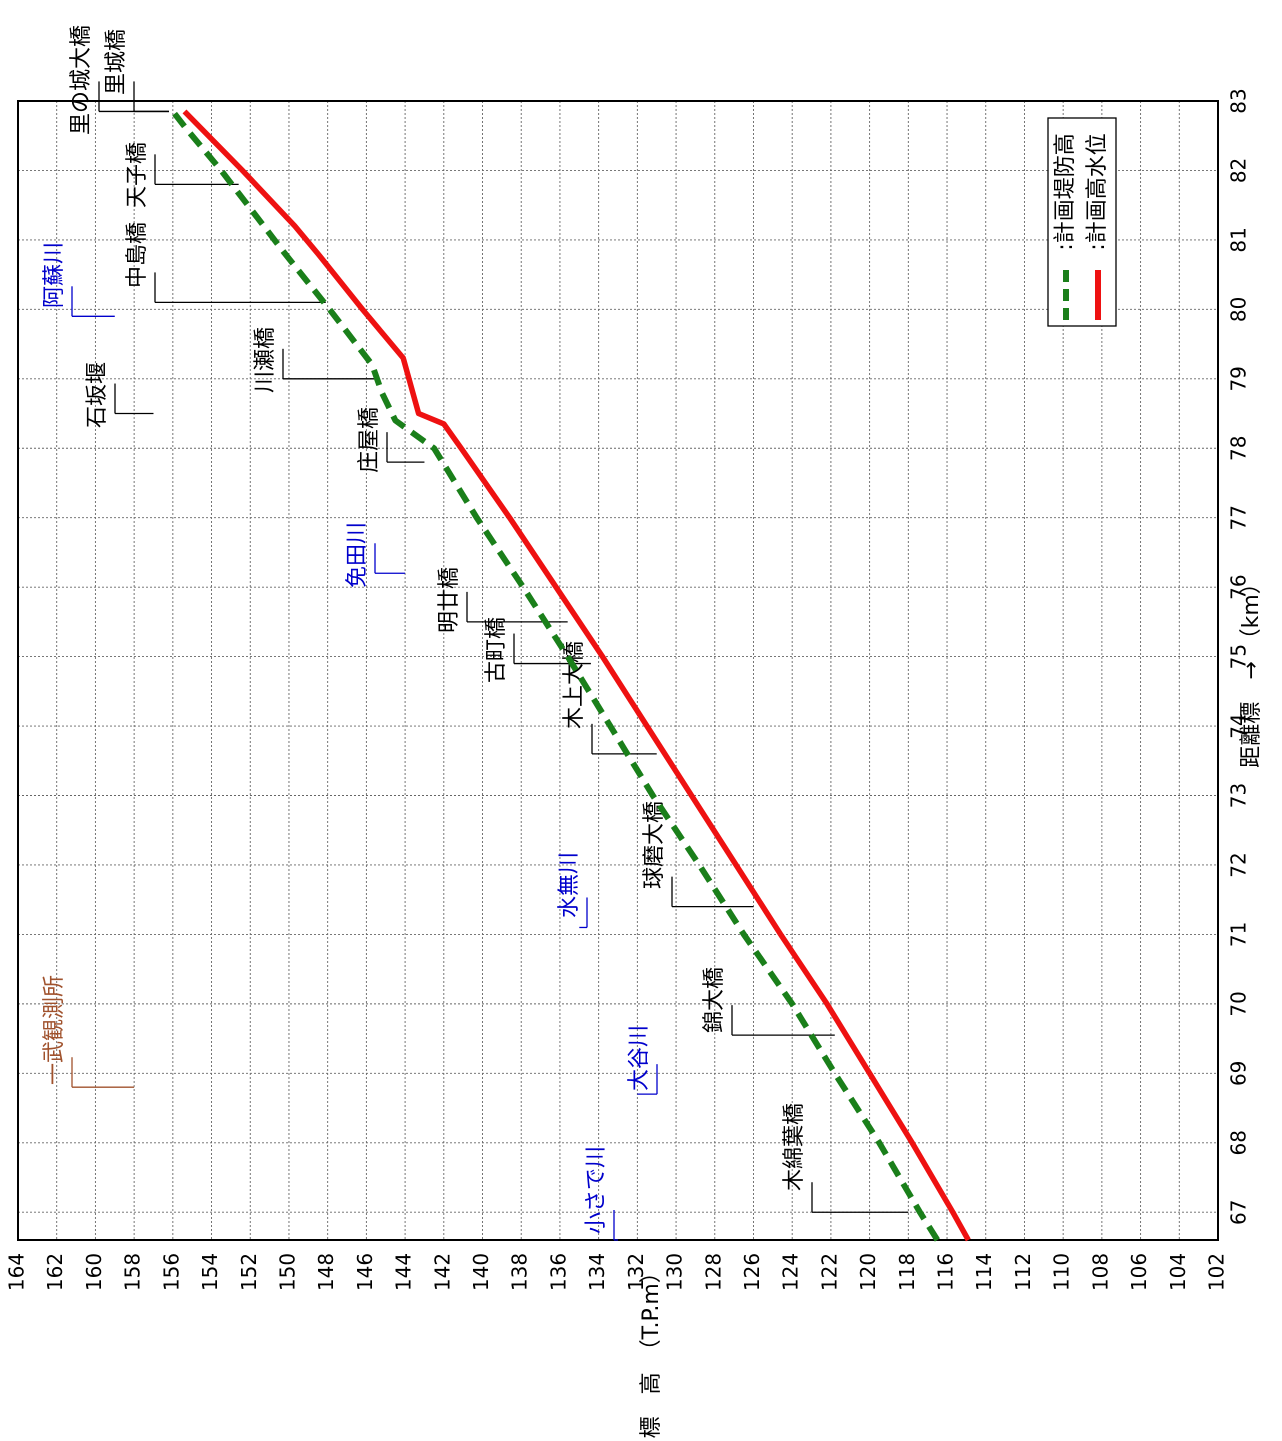 Image resolution: width=1282 pixels, height=1441 pixels. I want to click on y-tick-label: 152, so click(249, 1272).